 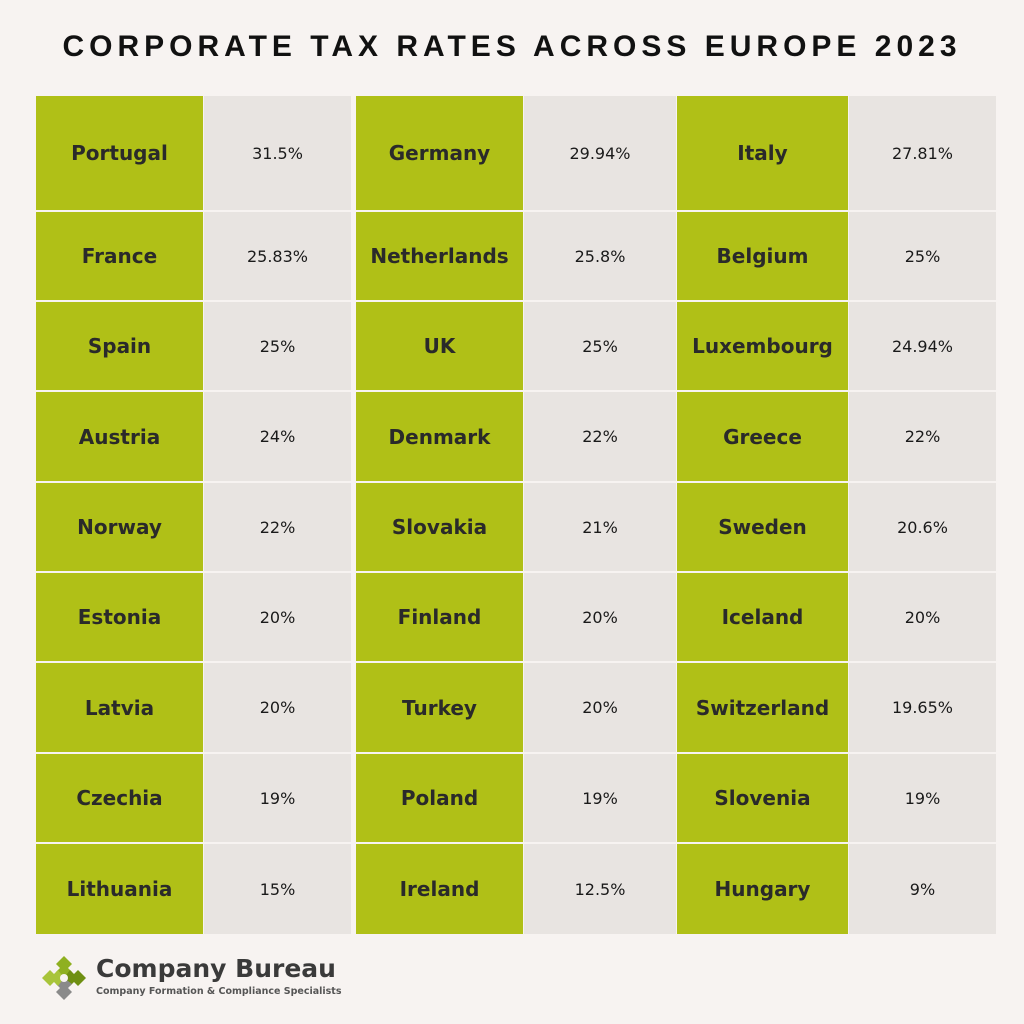 I want to click on country-cell: Hungary, so click(x=762, y=889).